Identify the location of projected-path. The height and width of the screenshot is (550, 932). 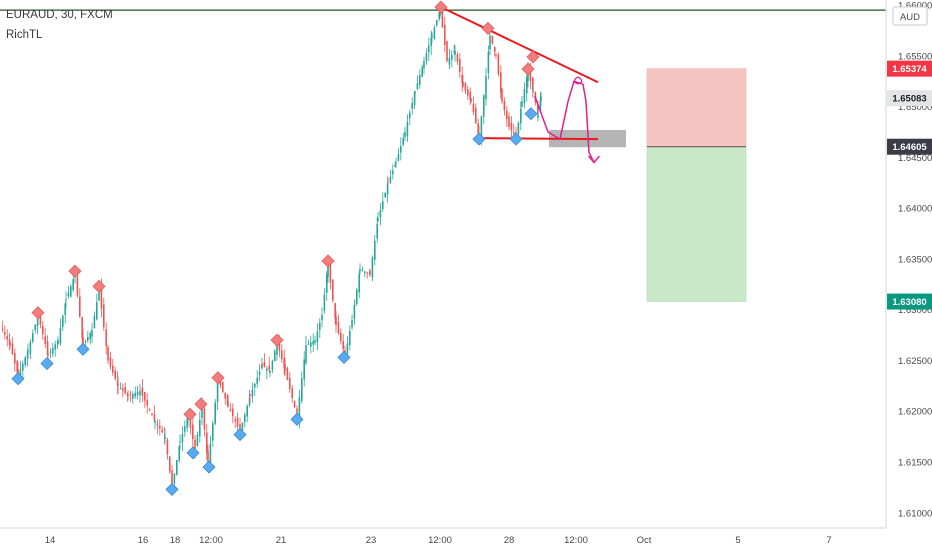
(564, 122).